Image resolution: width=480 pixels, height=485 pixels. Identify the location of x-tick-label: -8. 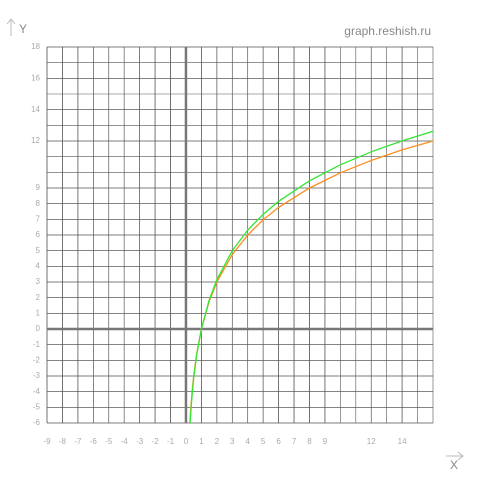
(63, 441).